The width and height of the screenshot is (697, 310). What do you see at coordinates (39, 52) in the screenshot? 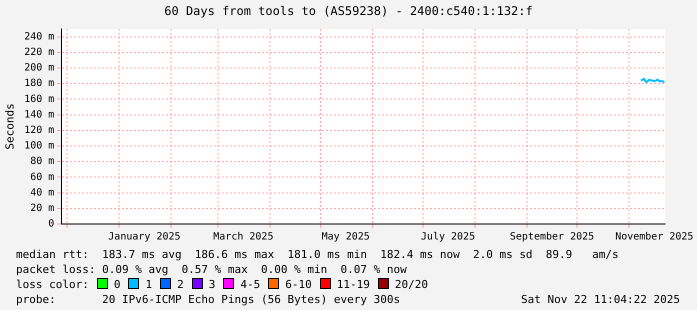
I see `y-tick-label: 220 m` at bounding box center [39, 52].